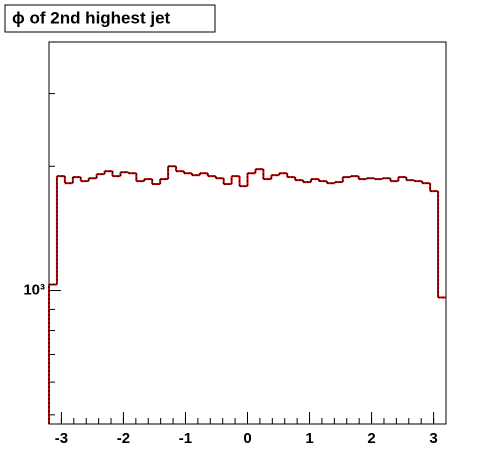  What do you see at coordinates (371, 438) in the screenshot?
I see `x-tick-label: 2` at bounding box center [371, 438].